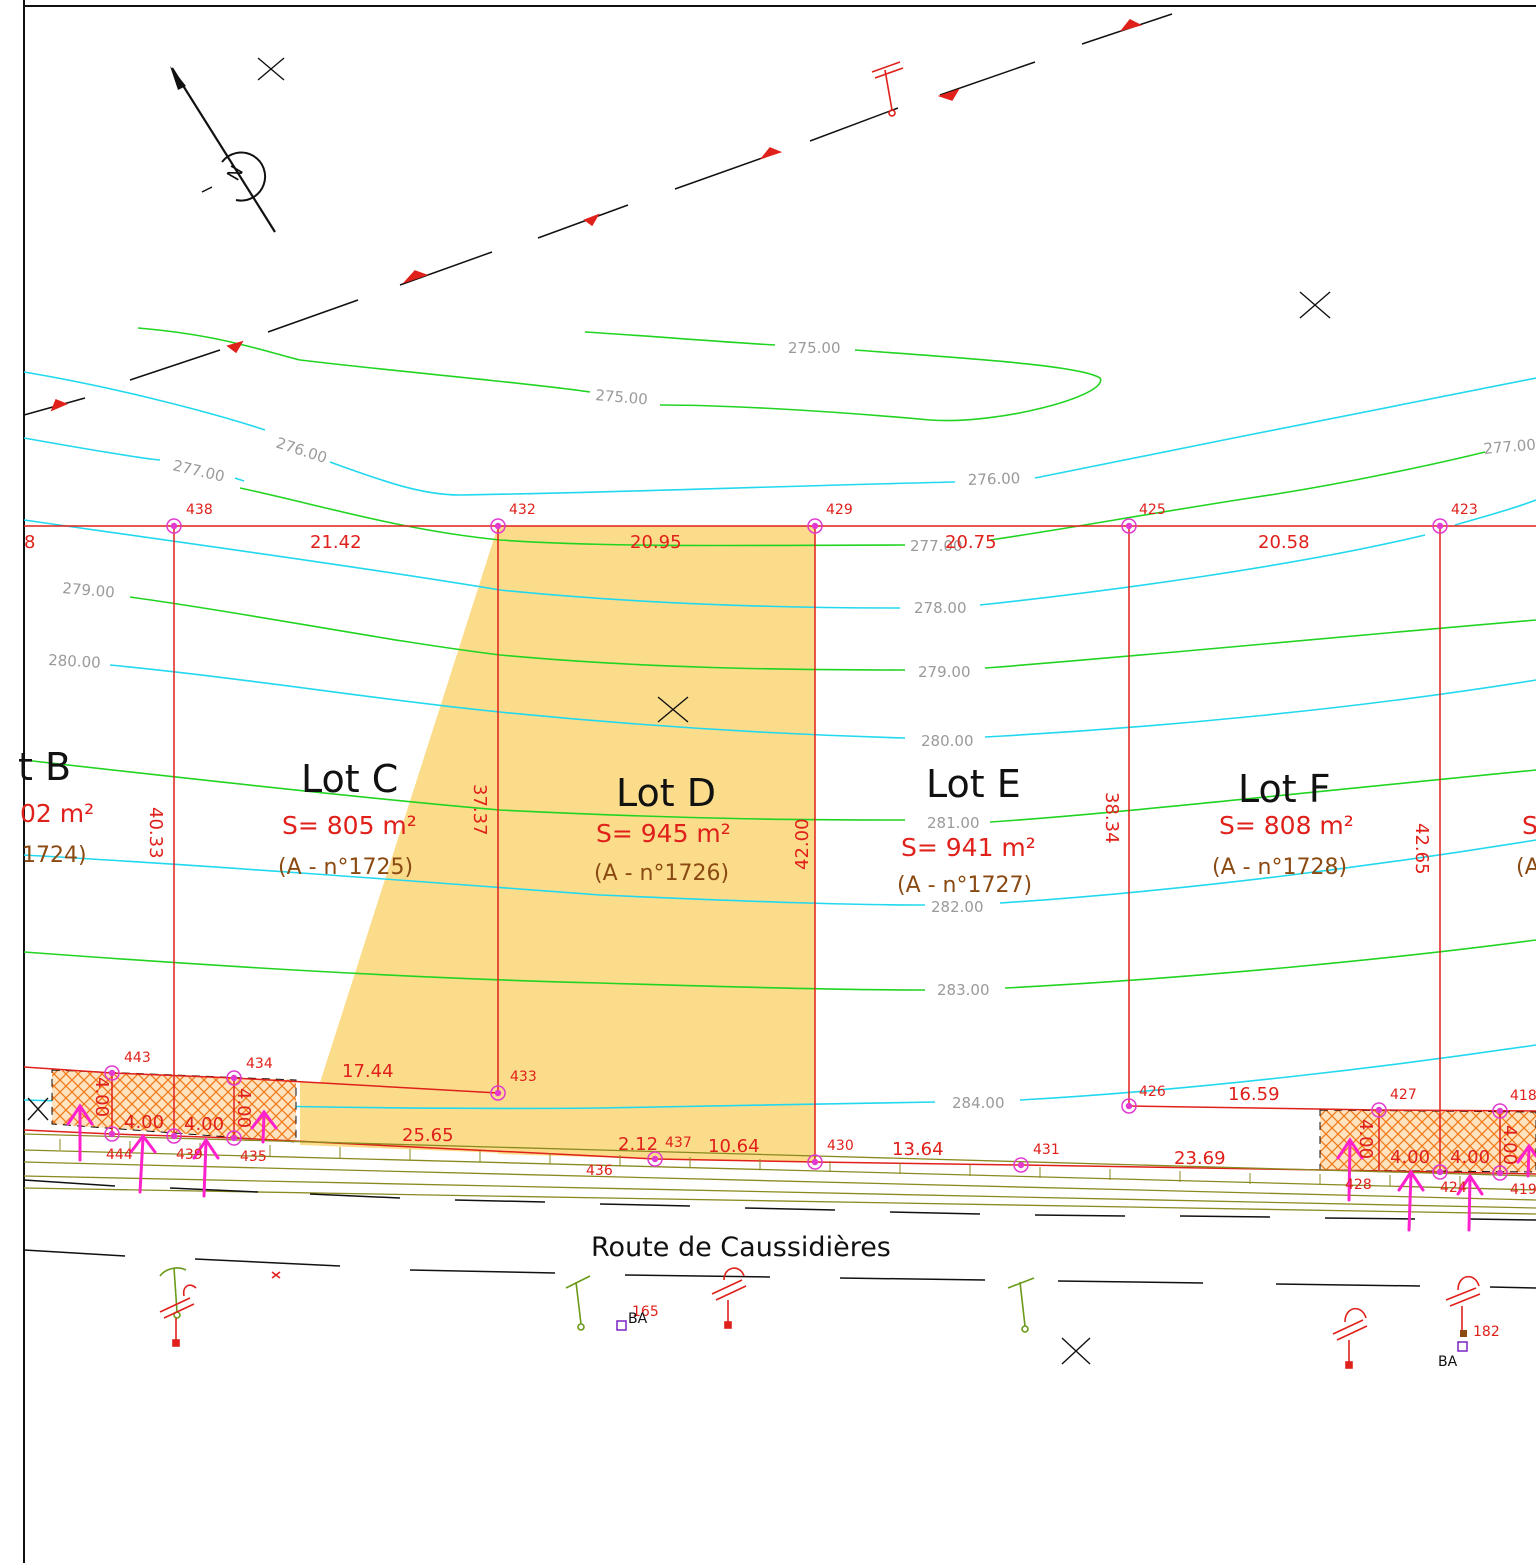 The image size is (1536, 1563). I want to click on lot-title: Lot D, so click(666, 793).